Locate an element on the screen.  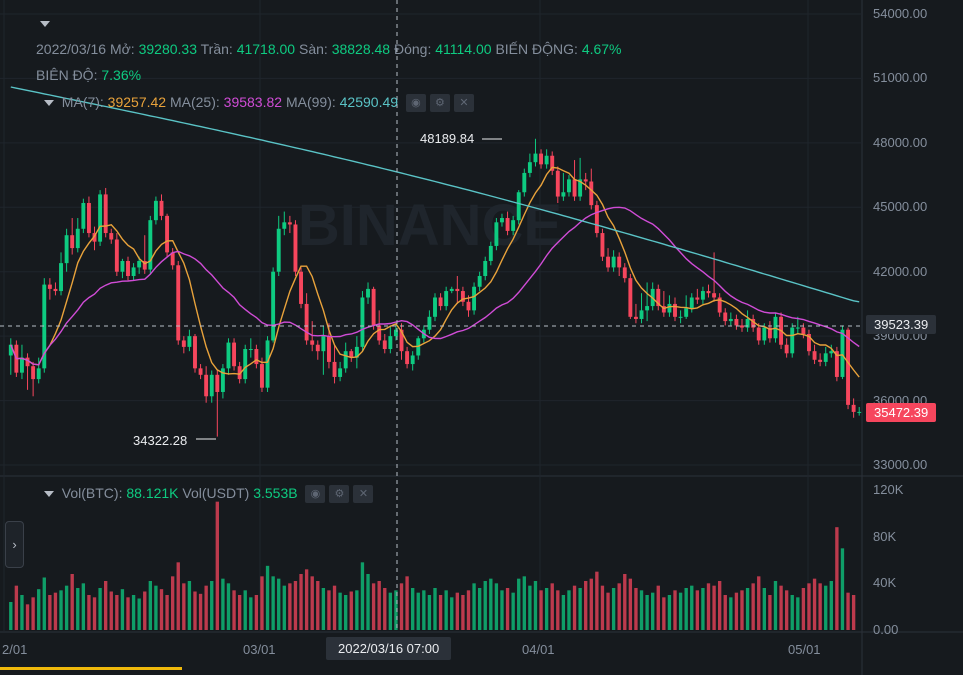
chart-menu-toggle is located at coordinates (45, 23).